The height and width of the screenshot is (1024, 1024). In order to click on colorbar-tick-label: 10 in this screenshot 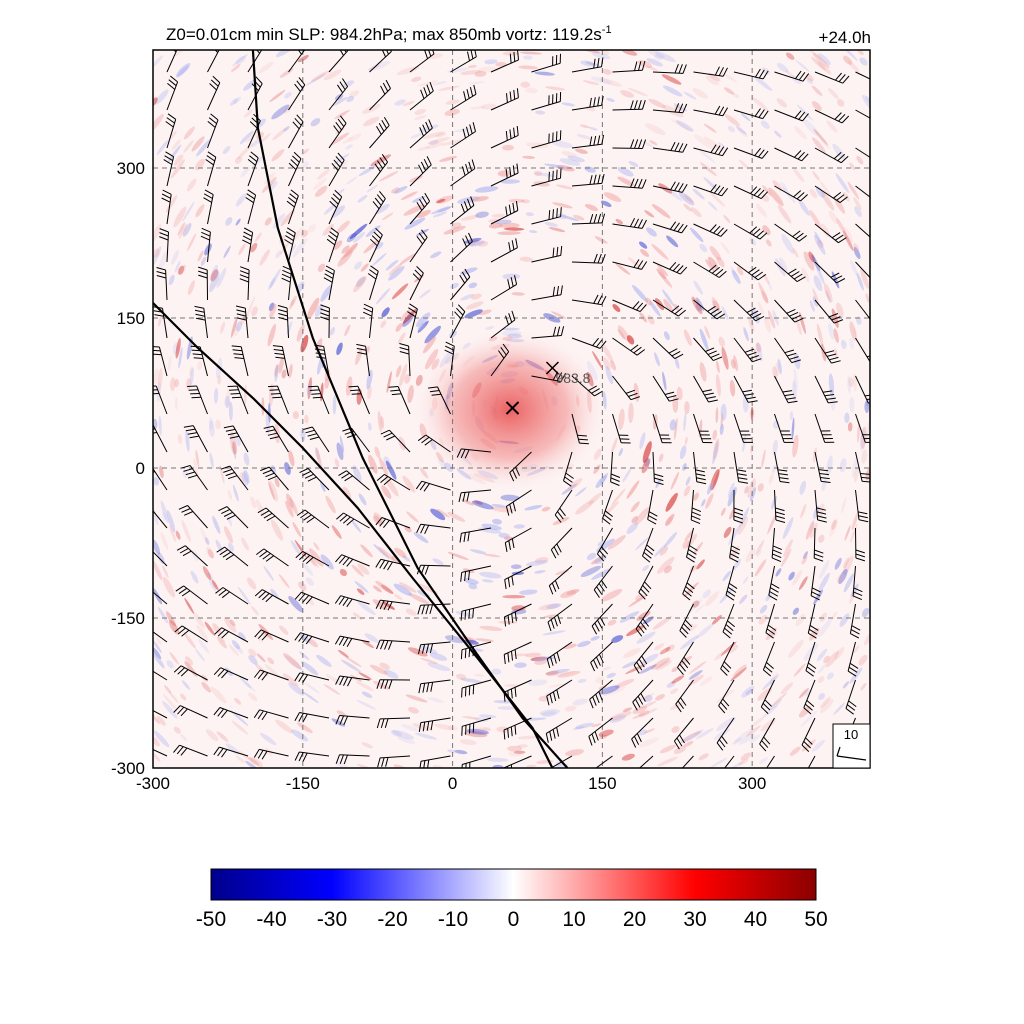, I will do `click(573, 919)`.